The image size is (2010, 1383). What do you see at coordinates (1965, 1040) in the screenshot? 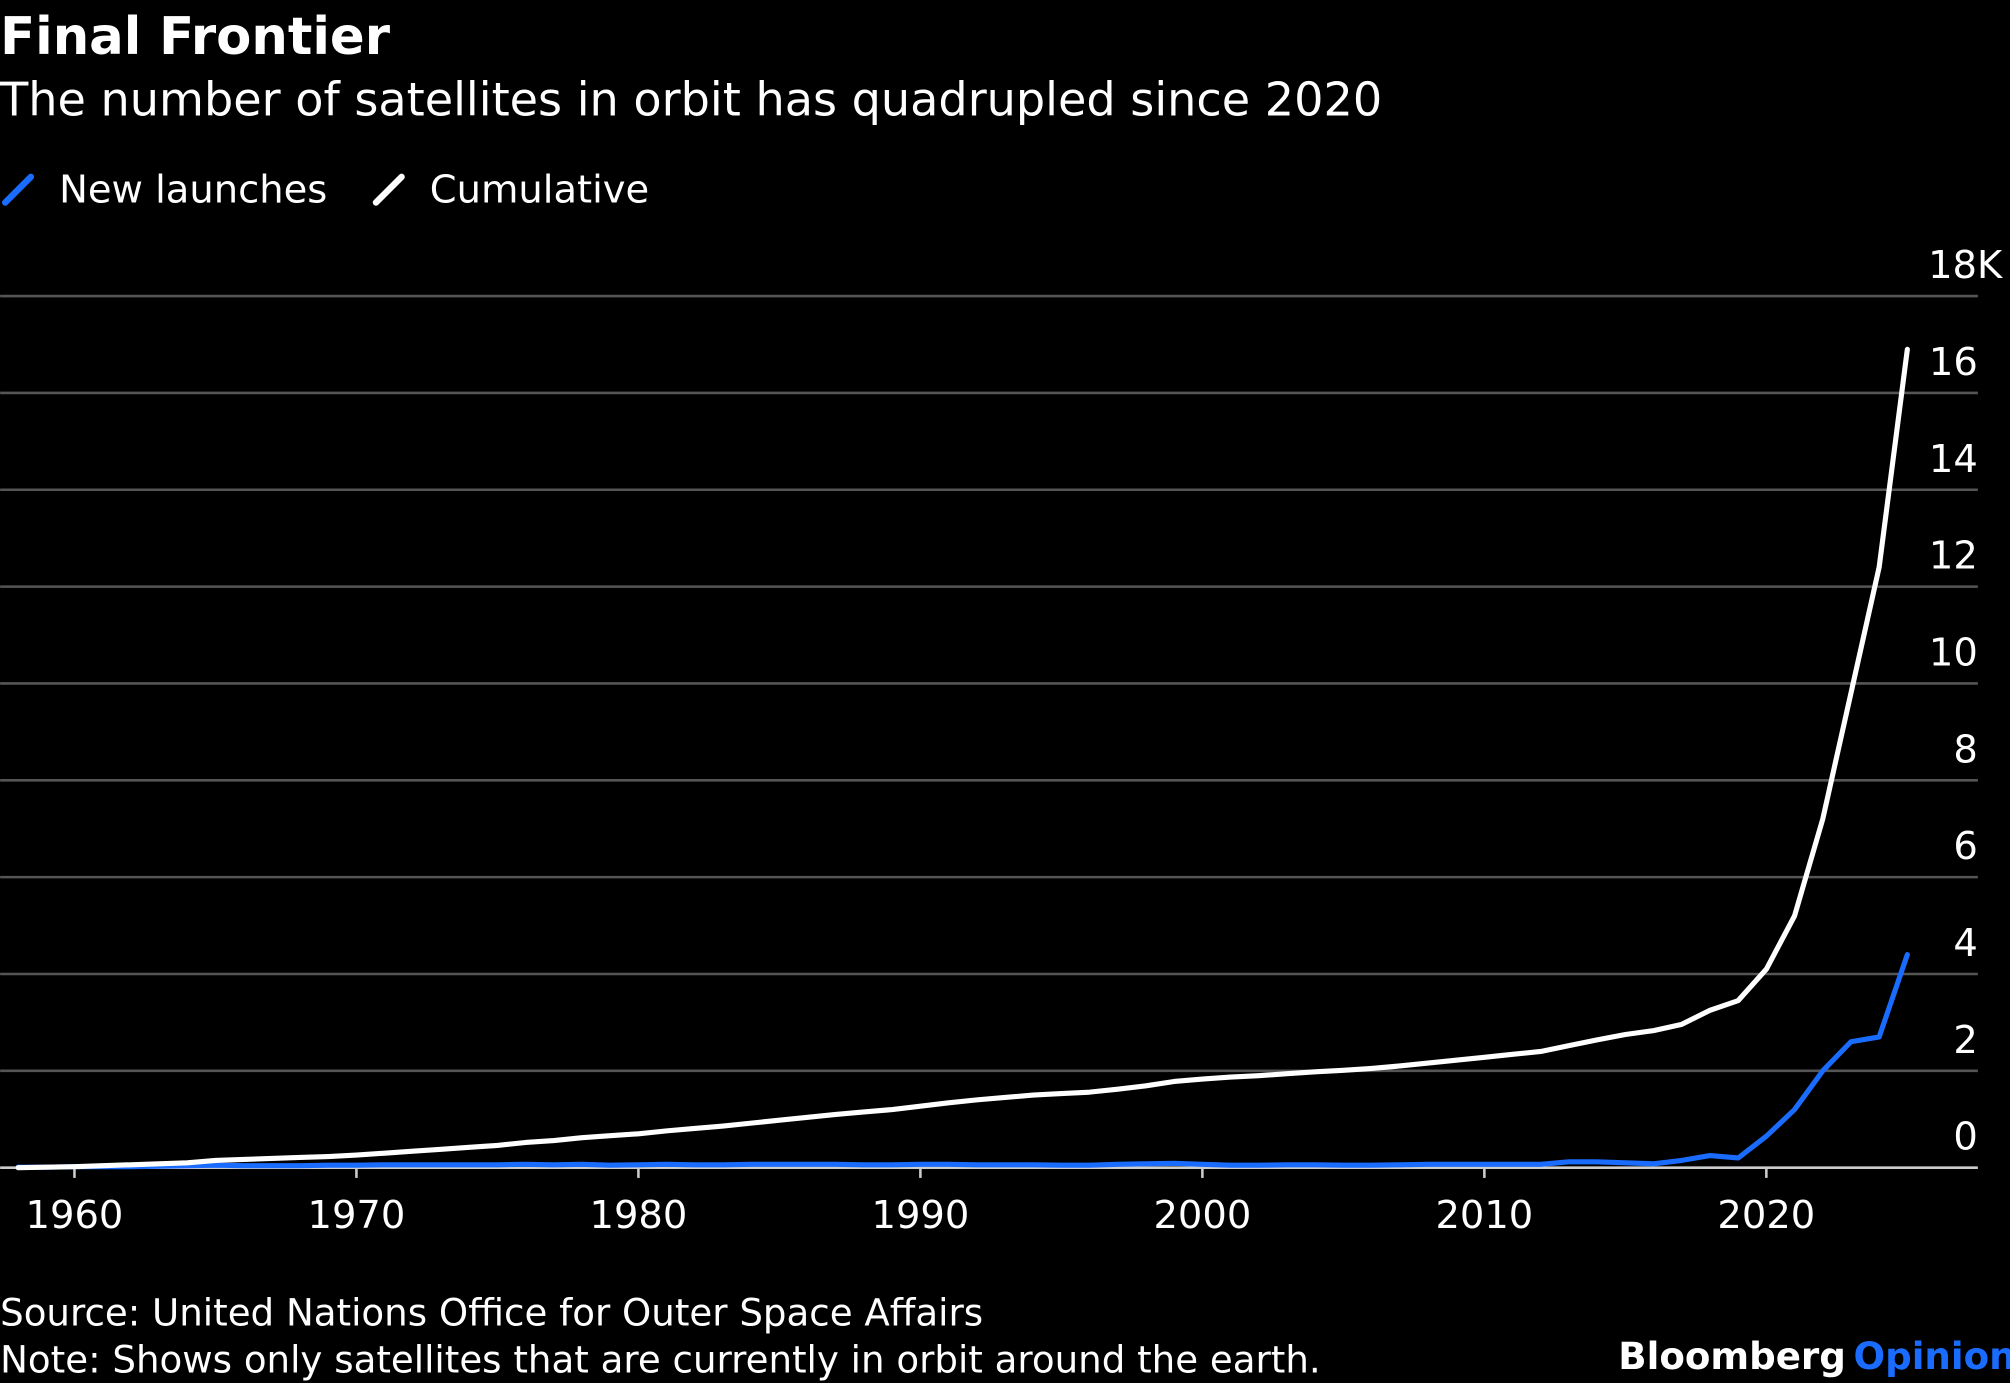
I see `y-tick-label: 2` at bounding box center [1965, 1040].